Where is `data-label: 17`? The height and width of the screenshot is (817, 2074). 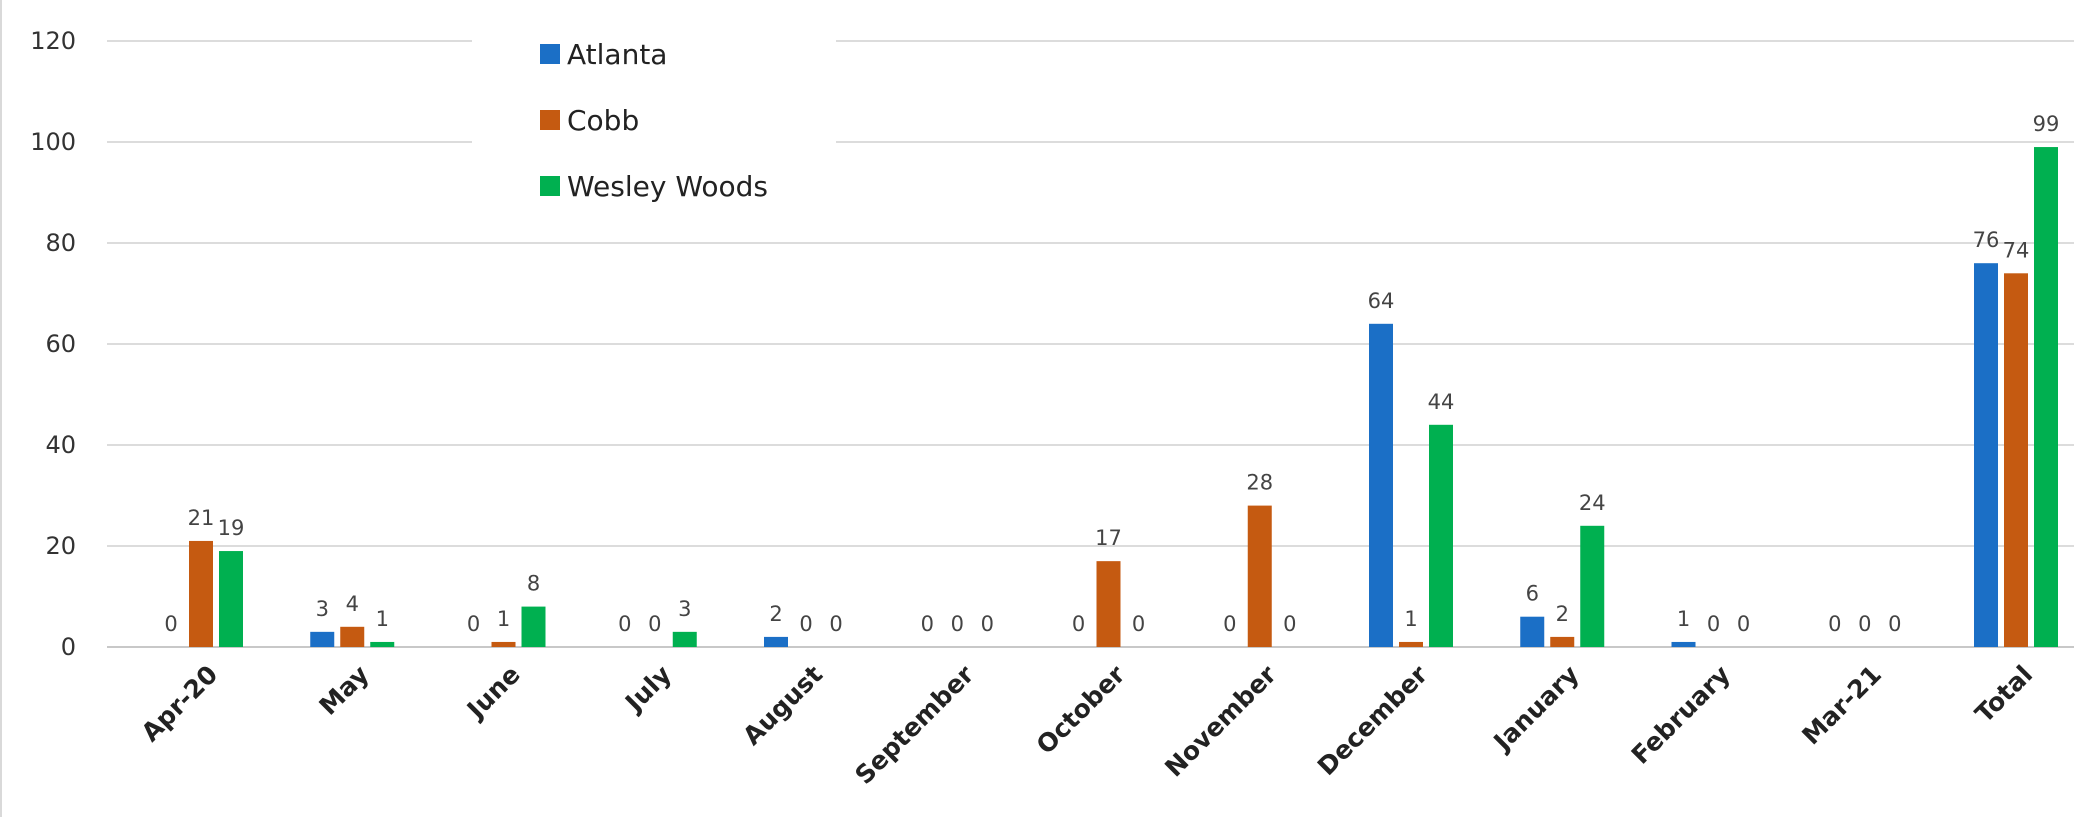
data-label: 17 is located at coordinates (1108, 538).